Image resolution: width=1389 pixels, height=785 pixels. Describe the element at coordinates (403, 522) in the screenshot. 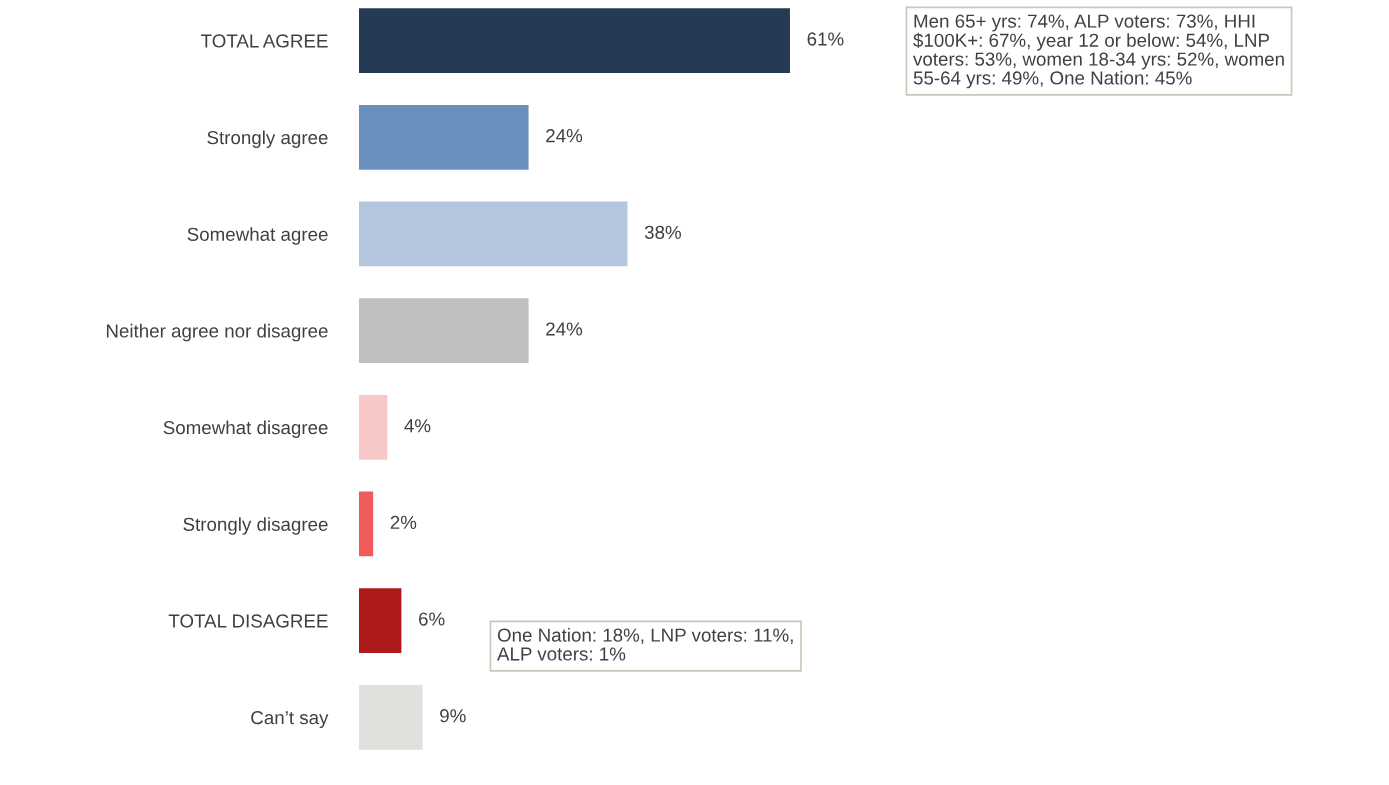

I see `data-label: 2%` at that location.